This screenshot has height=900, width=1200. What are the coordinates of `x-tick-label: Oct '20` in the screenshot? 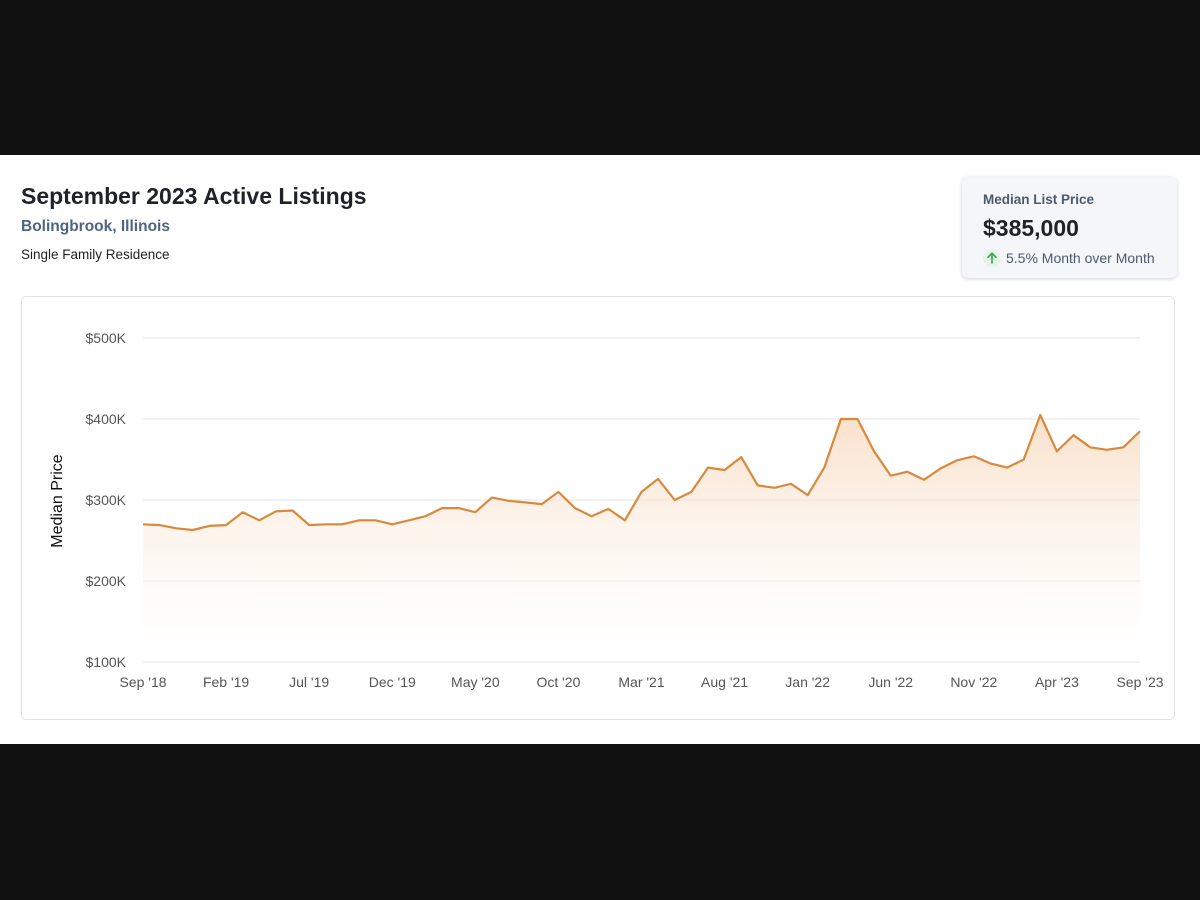 It's located at (558, 682).